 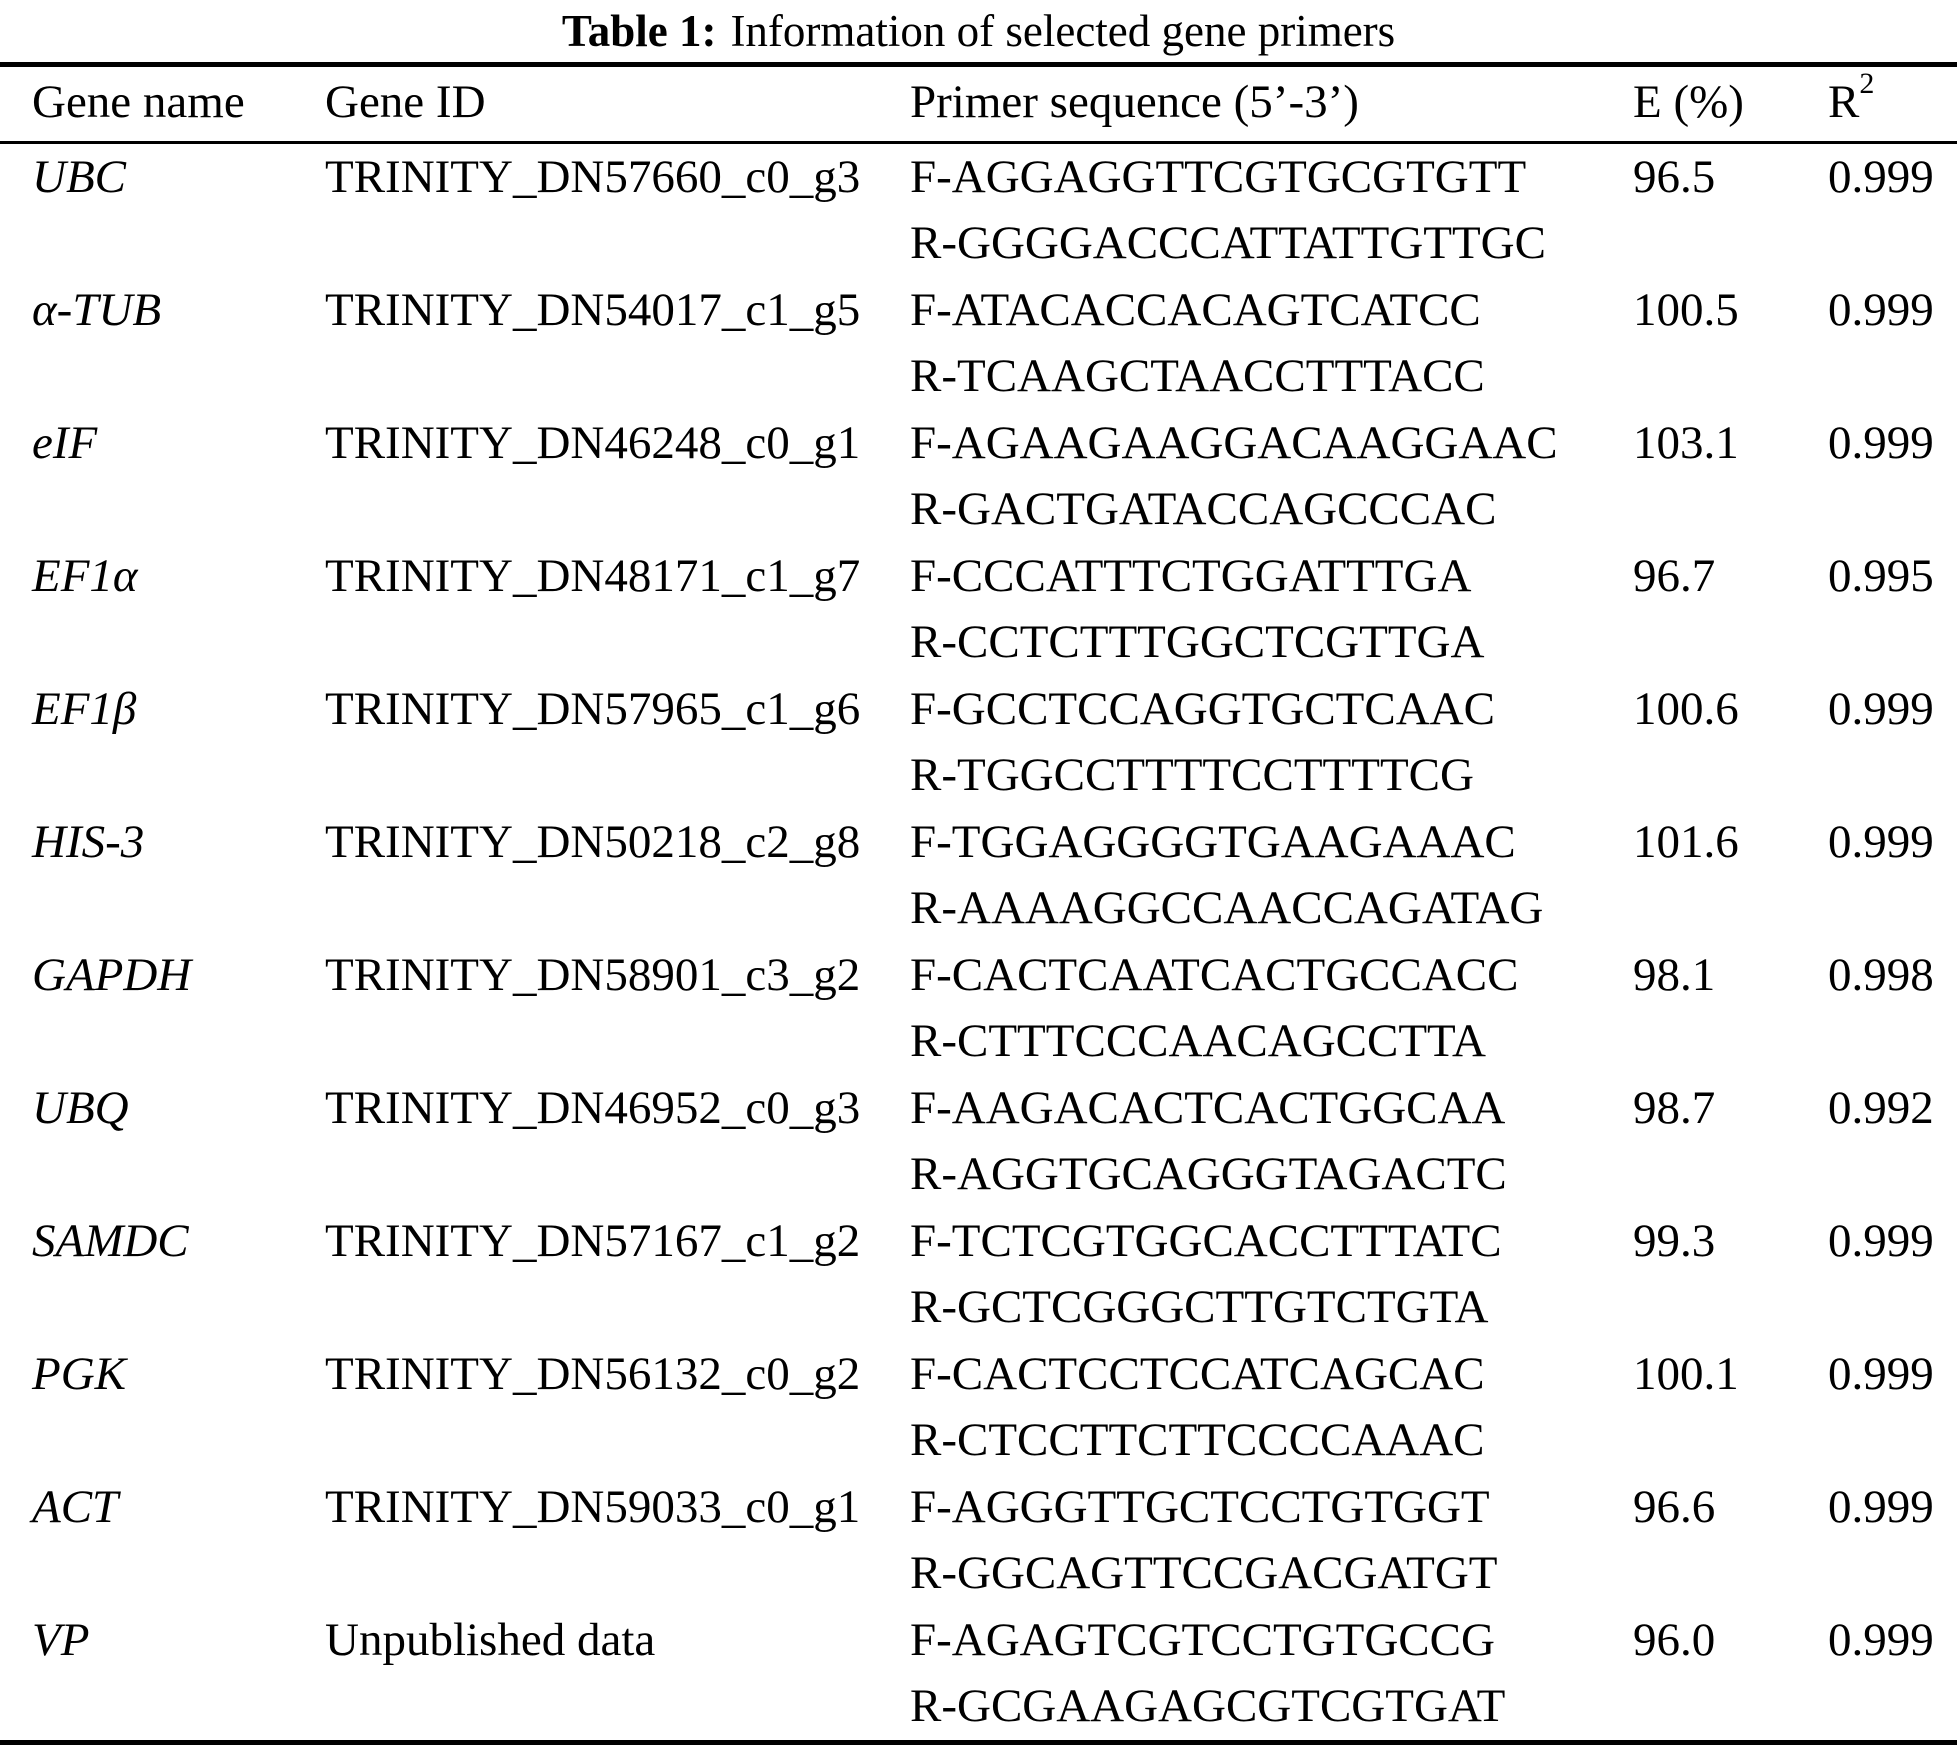 I want to click on gene-id-cell: TRINITY_DN46952_c0_g3, so click(x=593, y=1108).